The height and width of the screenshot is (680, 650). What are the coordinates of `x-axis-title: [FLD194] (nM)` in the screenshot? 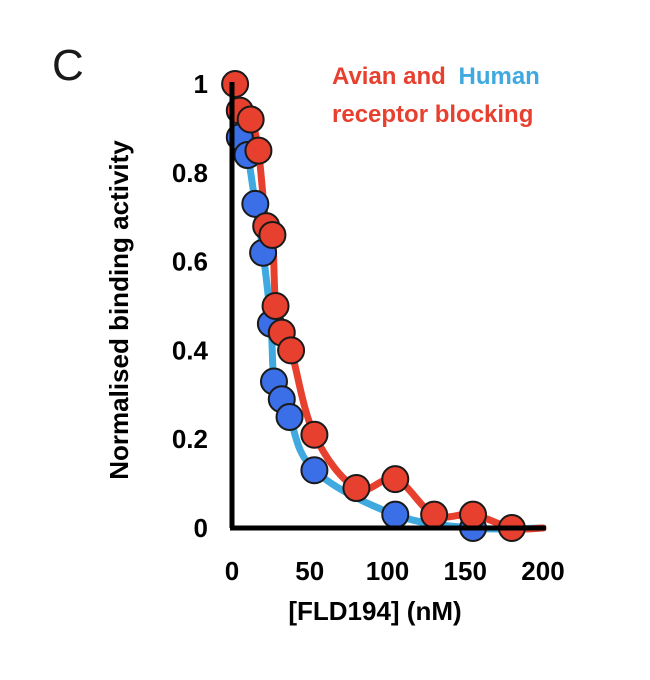 It's located at (374, 611).